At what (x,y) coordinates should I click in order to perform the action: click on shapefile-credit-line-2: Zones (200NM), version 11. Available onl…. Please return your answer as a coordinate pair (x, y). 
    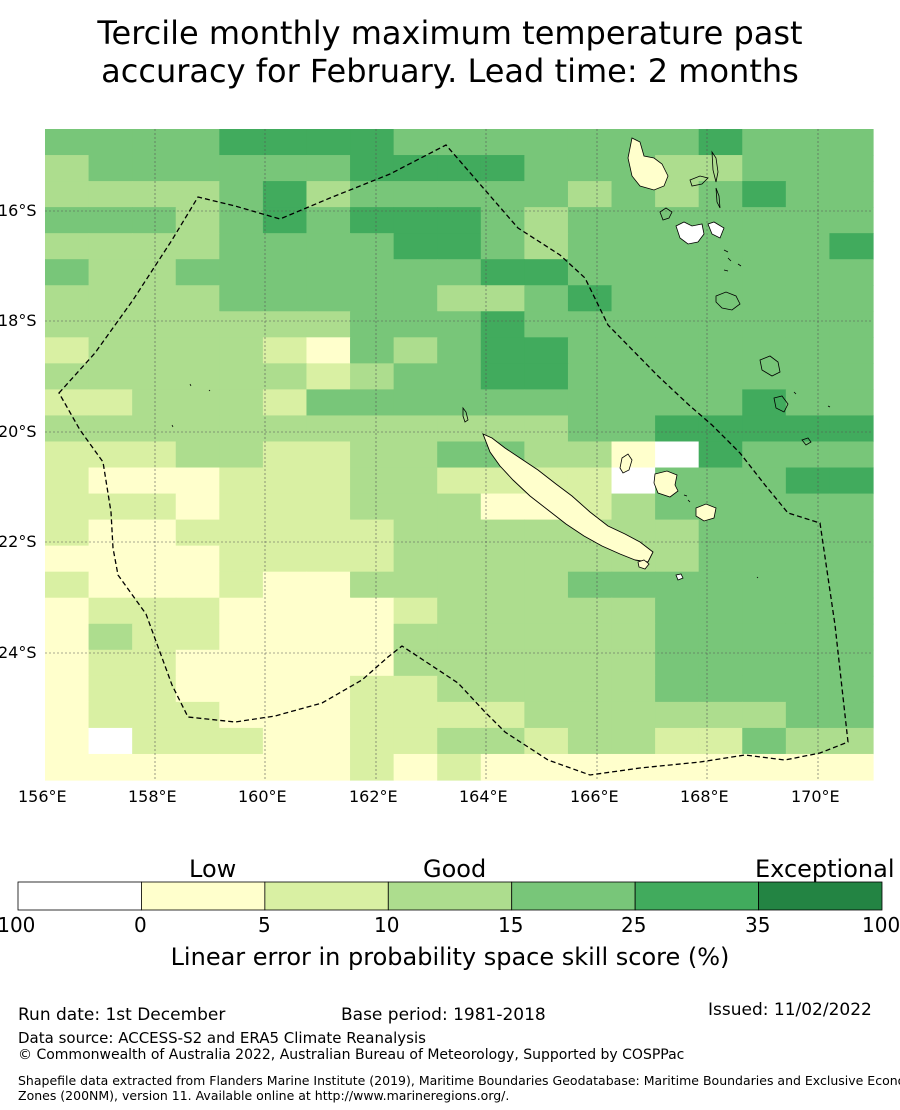
    Looking at the image, I should click on (264, 1095).